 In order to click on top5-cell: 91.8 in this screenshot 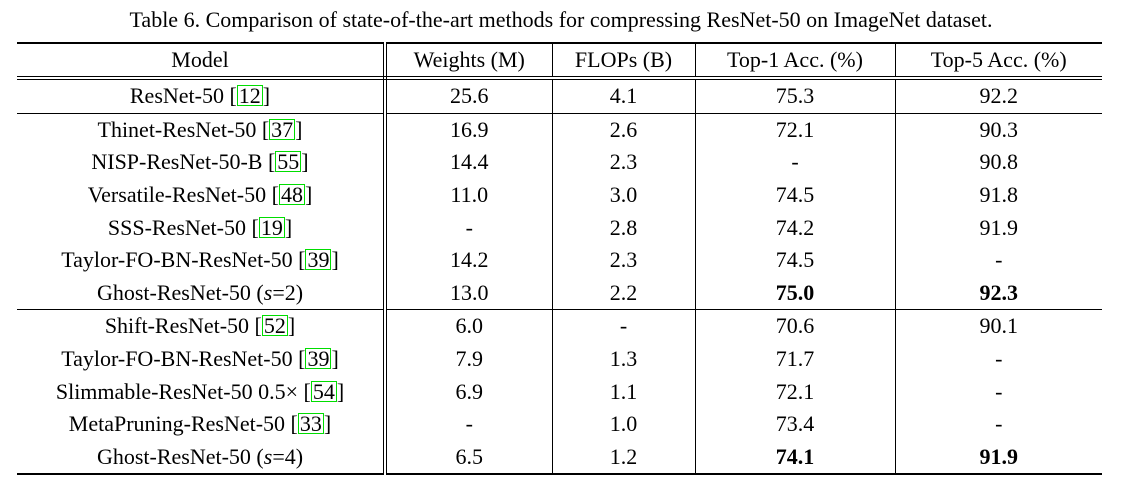, I will do `click(999, 195)`.